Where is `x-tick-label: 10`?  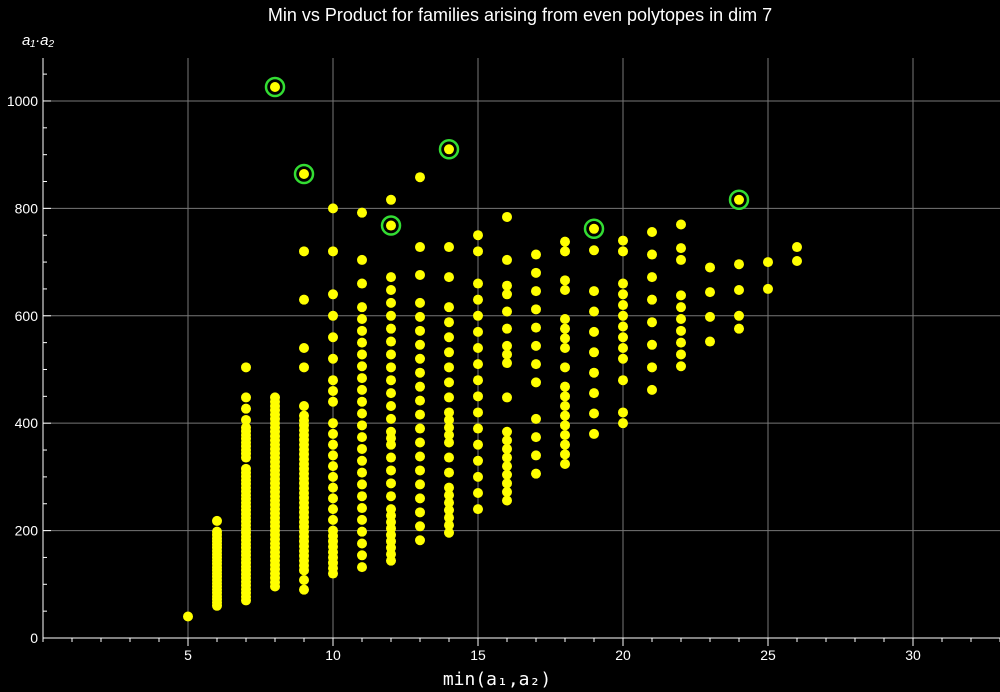
x-tick-label: 10 is located at coordinates (333, 655).